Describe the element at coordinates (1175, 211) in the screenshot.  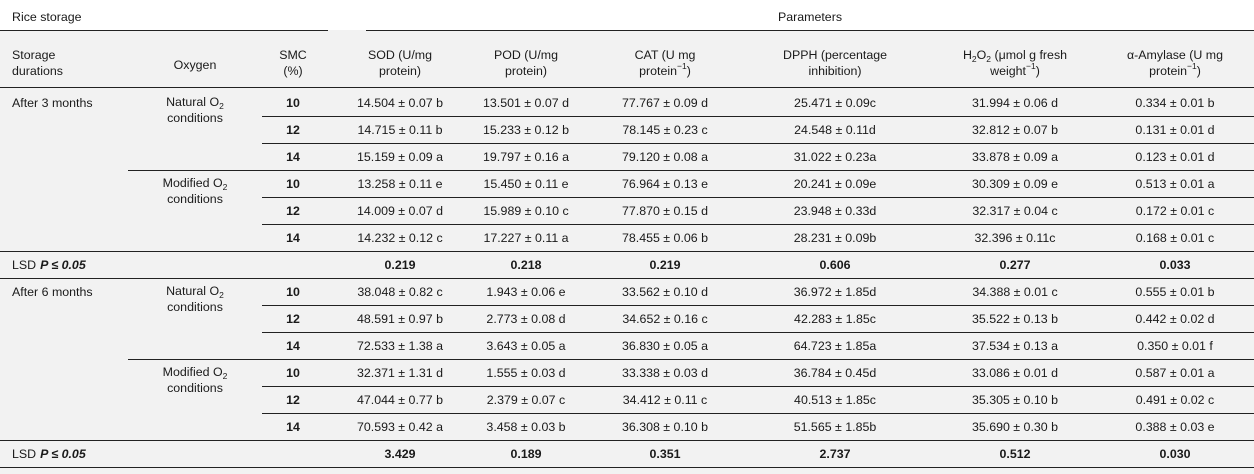
I see `cell-amy: 0.172 ± 0.01 c` at that location.